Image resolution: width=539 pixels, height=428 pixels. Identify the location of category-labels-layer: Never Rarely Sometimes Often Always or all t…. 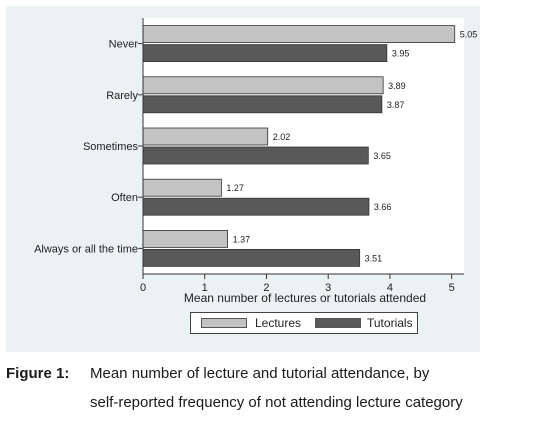
(88, 147).